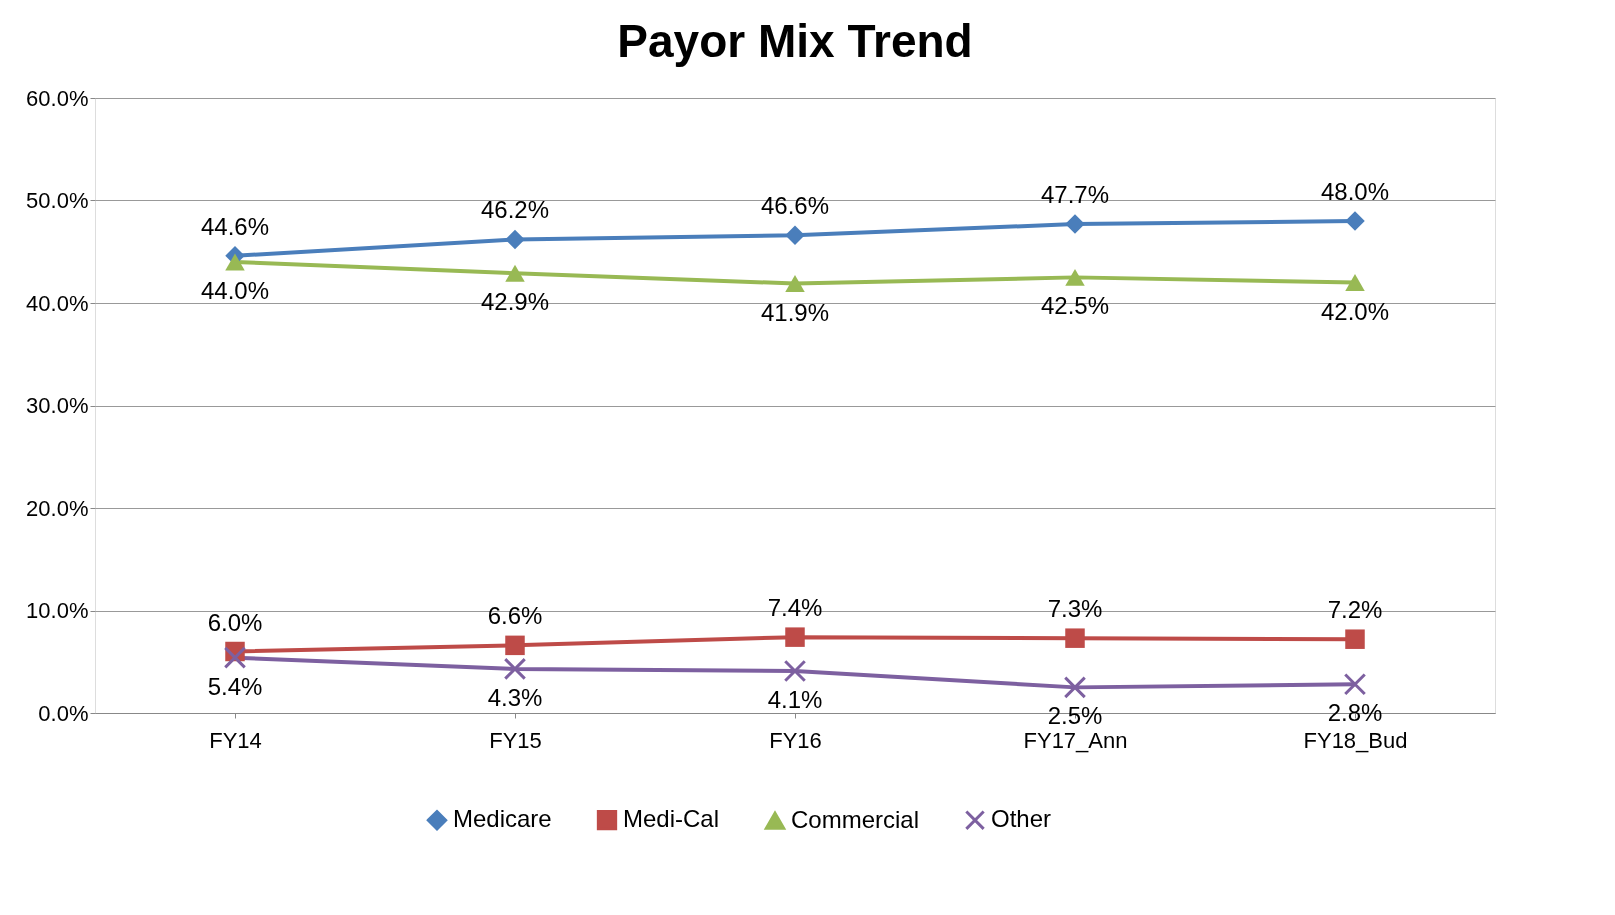  What do you see at coordinates (1355, 610) in the screenshot?
I see `data-label: 7.2%` at bounding box center [1355, 610].